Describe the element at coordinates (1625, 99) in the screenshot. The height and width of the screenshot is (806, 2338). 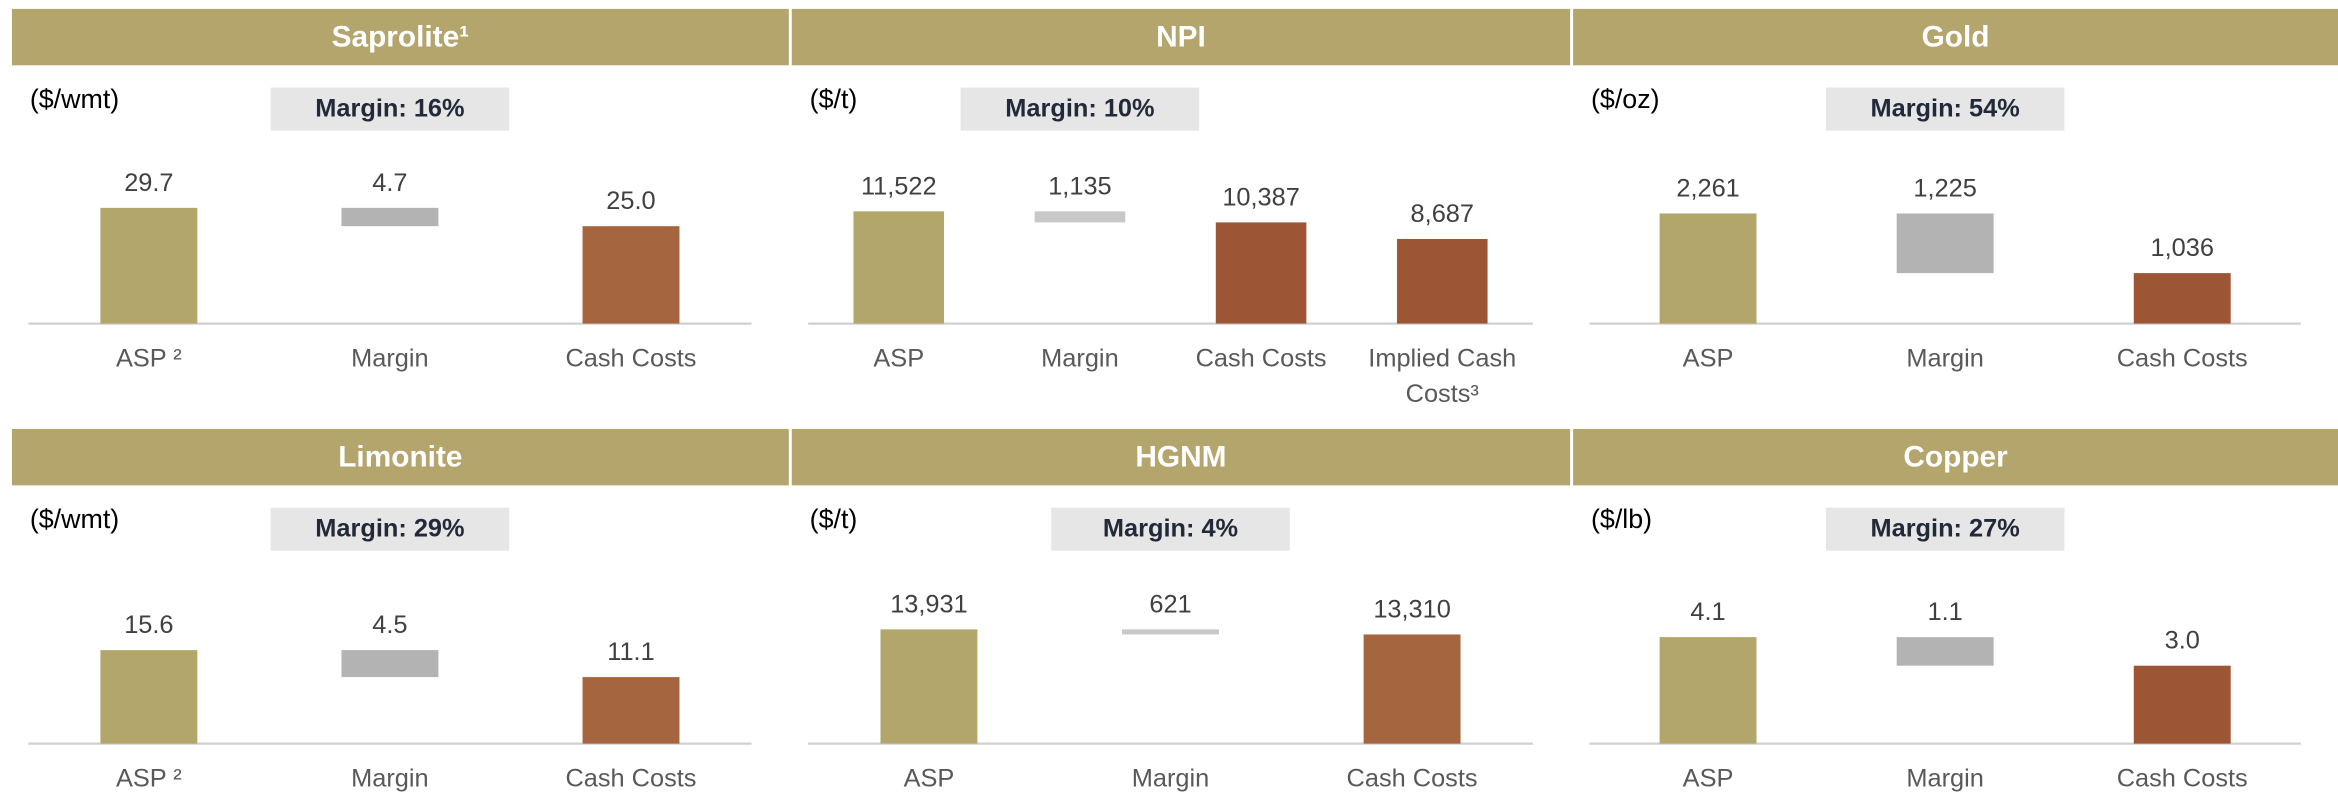
I see `unit-label: ($/oz)` at that location.